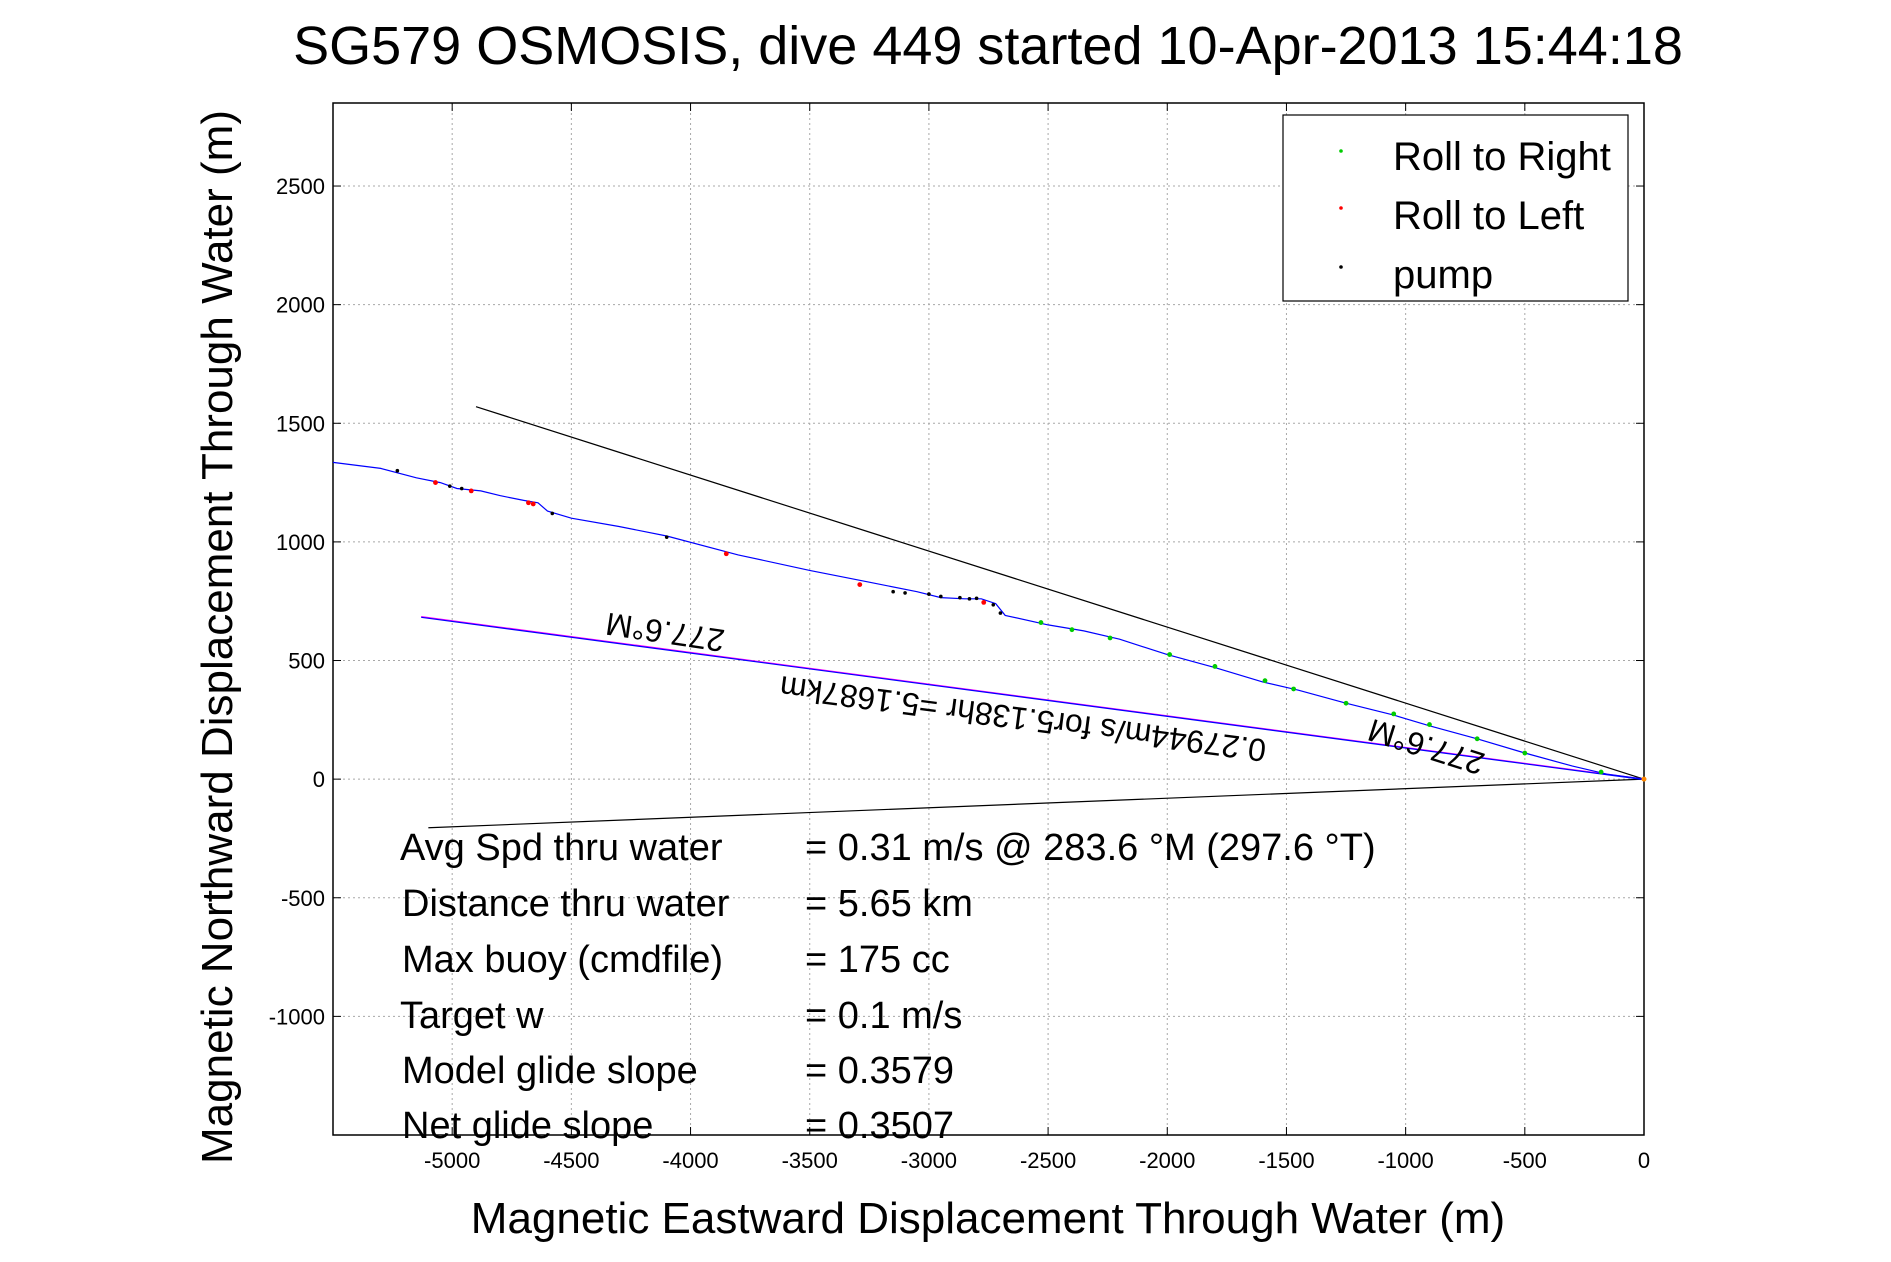  I want to click on stat-label-max-buoy: Max buoy (cmdfile), so click(562, 960).